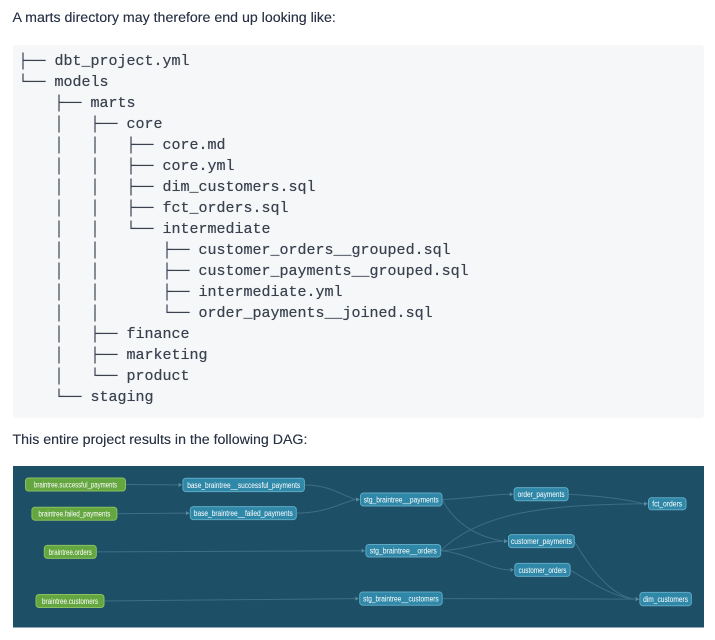 The height and width of the screenshot is (640, 715). Describe the element at coordinates (402, 551) in the screenshot. I see `svg-text: stg_braintree__orders` at that location.